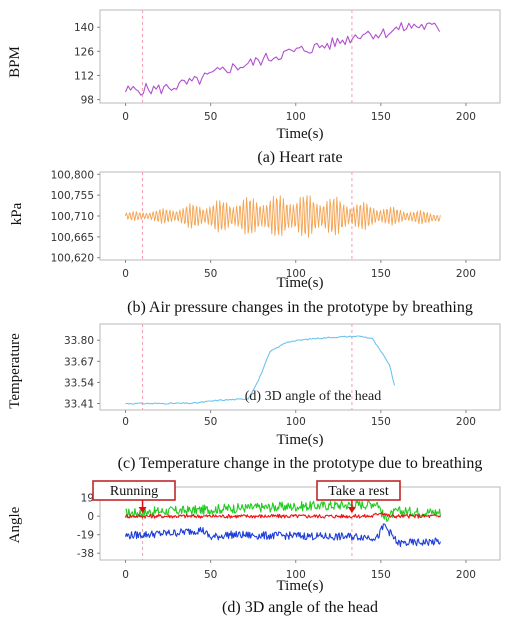  I want to click on y-tick-label: 33.80, so click(79, 341).